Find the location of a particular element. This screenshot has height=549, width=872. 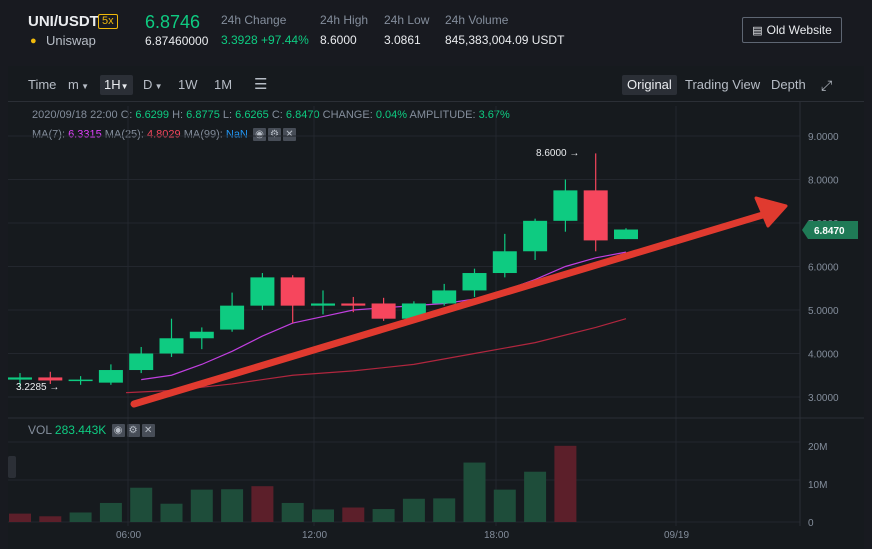

amplitude-value: 3.67% is located at coordinates (494, 115).